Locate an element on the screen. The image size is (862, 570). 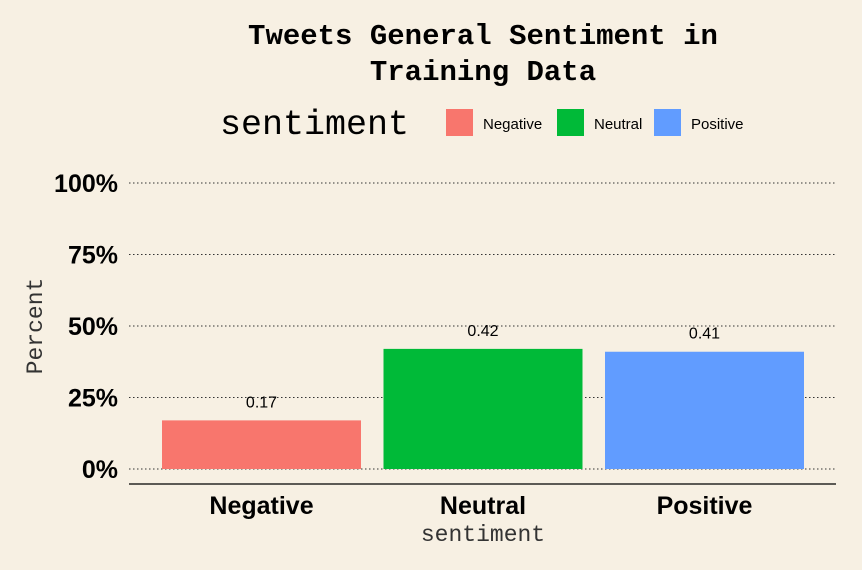
y-axis-title: Percent is located at coordinates (36, 326).